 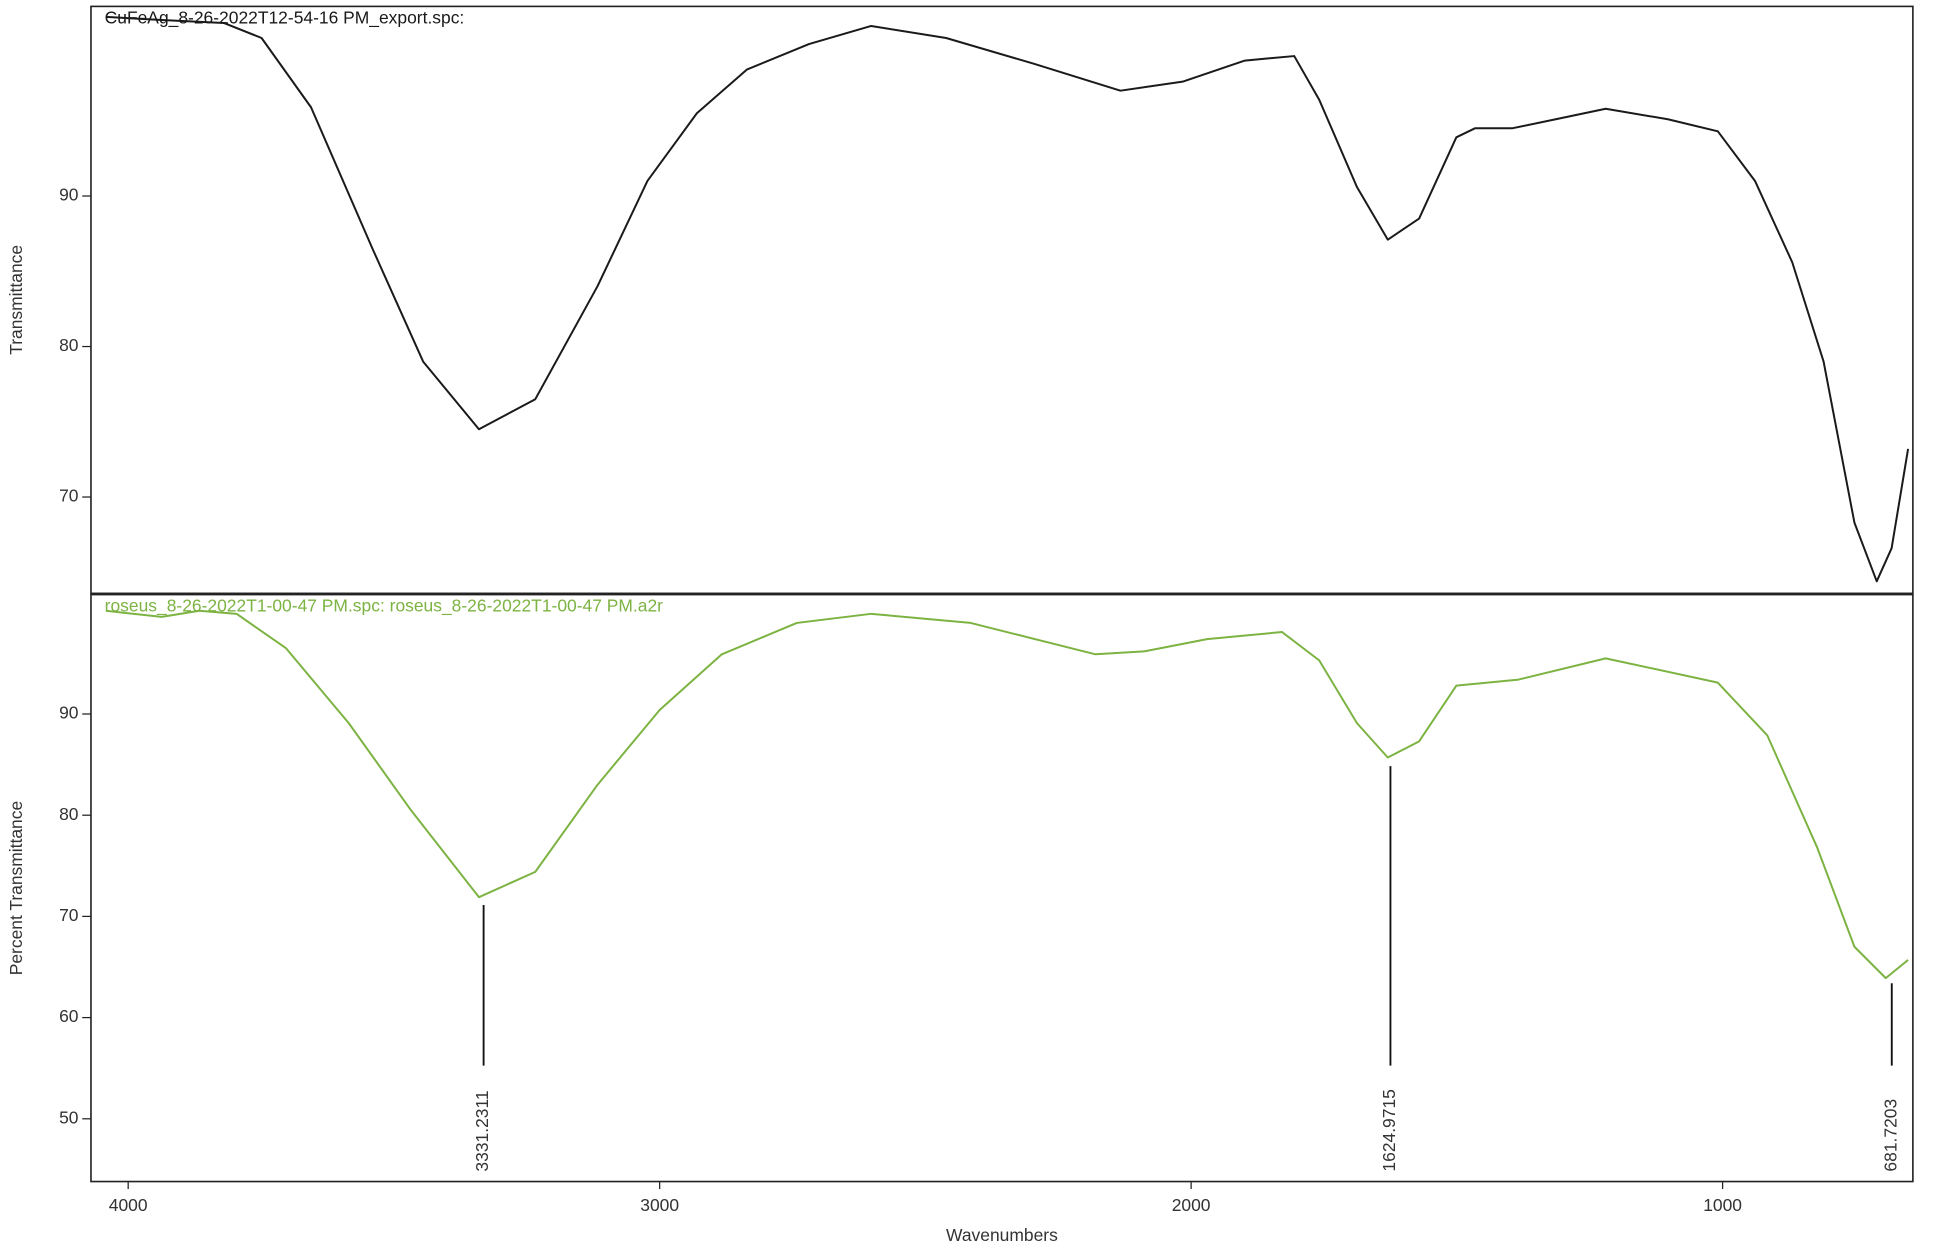 I want to click on x-tick-label: 1000, so click(x=1722, y=1205).